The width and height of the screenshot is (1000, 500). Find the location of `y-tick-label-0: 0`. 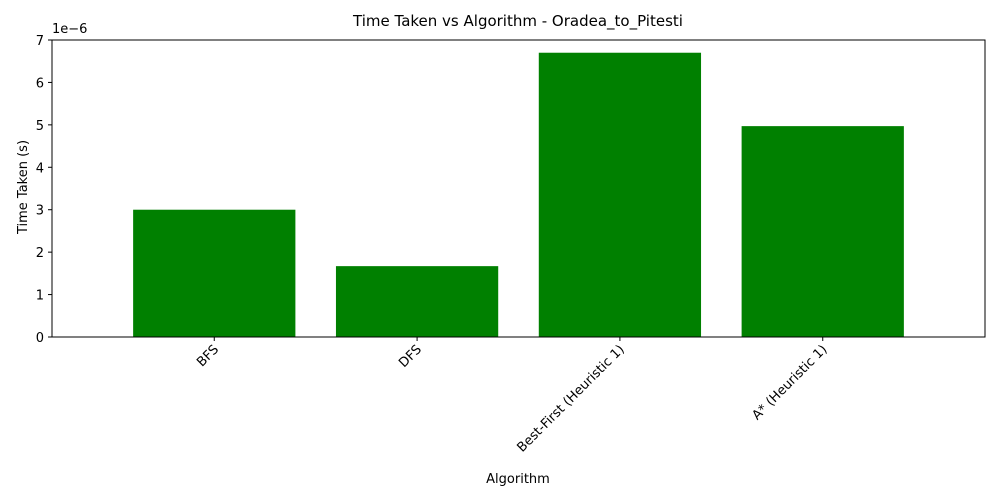

y-tick-label-0: 0 is located at coordinates (40, 338).